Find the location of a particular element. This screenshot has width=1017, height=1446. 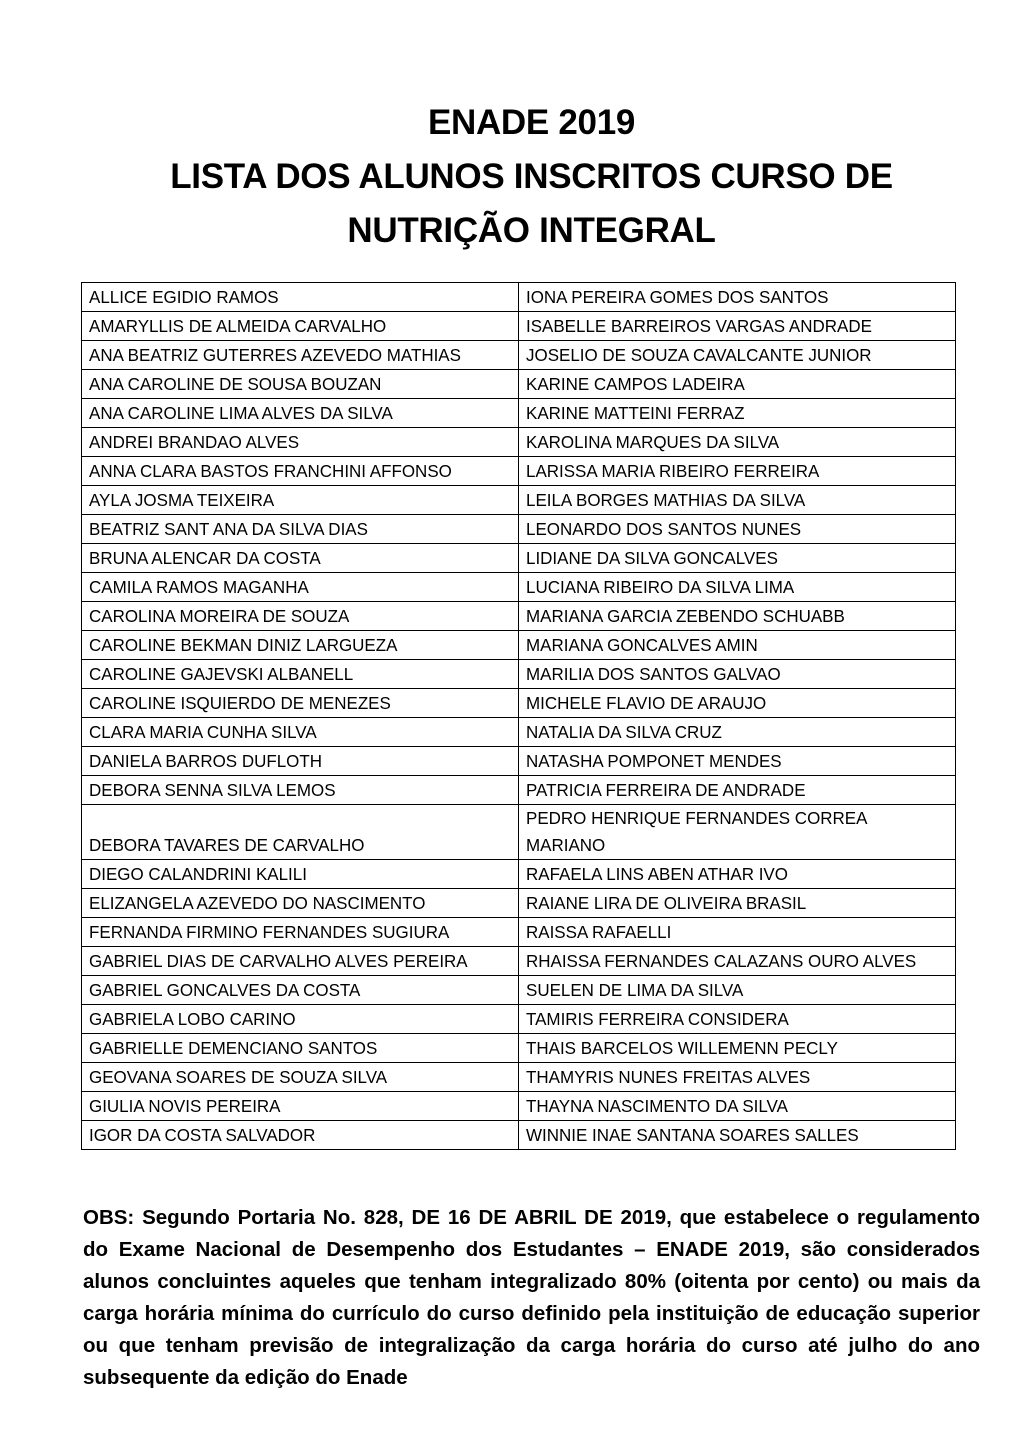

student-name-right: LIDIANE DA SILVA GONCALVES is located at coordinates (737, 558).